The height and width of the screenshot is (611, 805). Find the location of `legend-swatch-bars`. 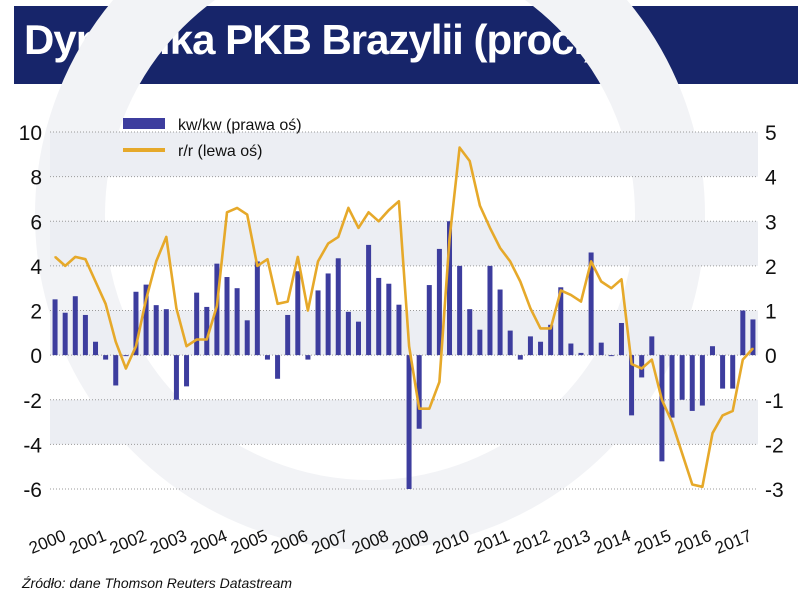

legend-swatch-bars is located at coordinates (144, 123).